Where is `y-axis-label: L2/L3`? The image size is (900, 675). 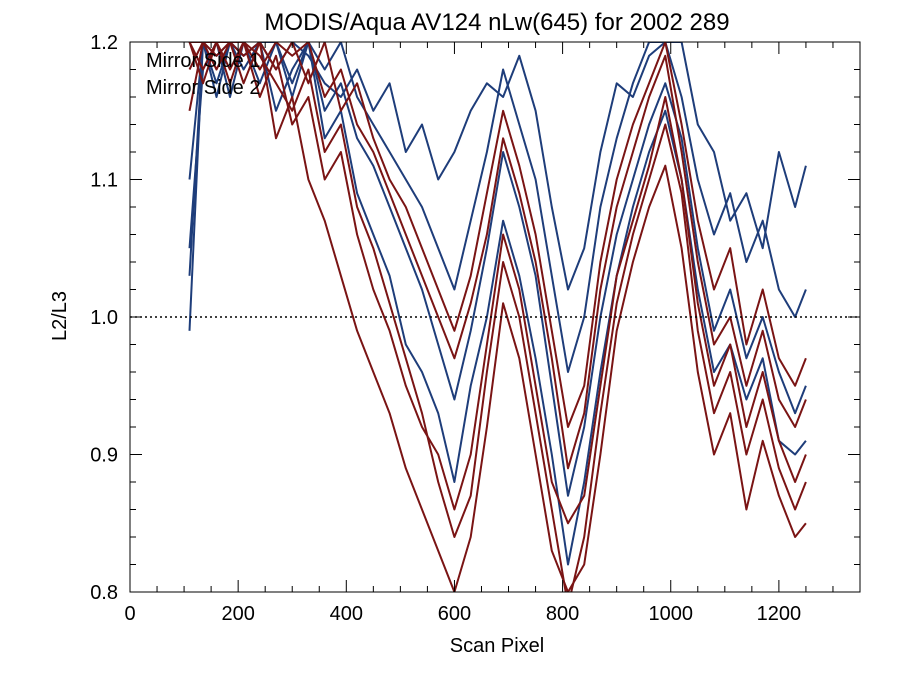 y-axis-label: L2/L3 is located at coordinates (60, 316).